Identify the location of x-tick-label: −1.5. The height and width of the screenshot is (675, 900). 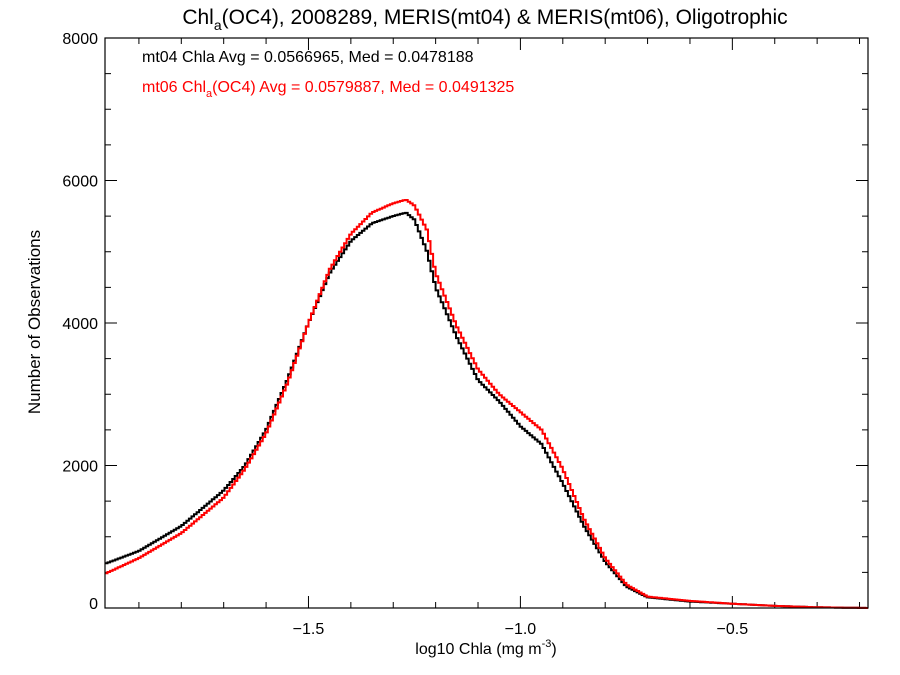
(309, 629).